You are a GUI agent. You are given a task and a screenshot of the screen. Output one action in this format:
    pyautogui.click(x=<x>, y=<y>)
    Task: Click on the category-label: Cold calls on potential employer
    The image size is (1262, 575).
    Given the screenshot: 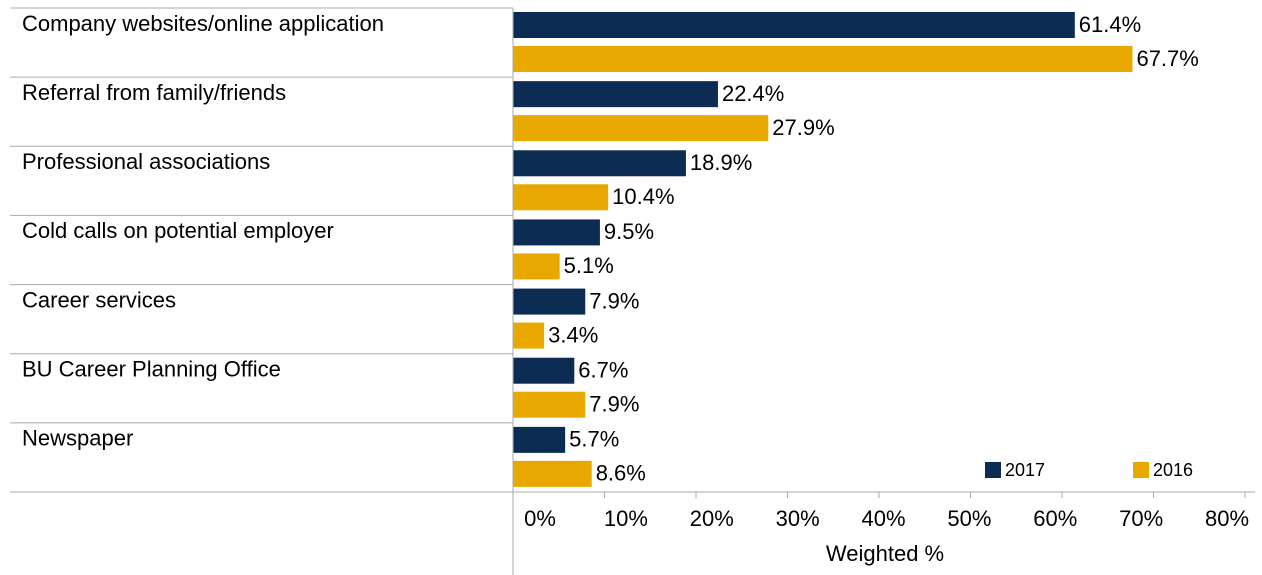 What is the action you would take?
    pyautogui.click(x=178, y=230)
    